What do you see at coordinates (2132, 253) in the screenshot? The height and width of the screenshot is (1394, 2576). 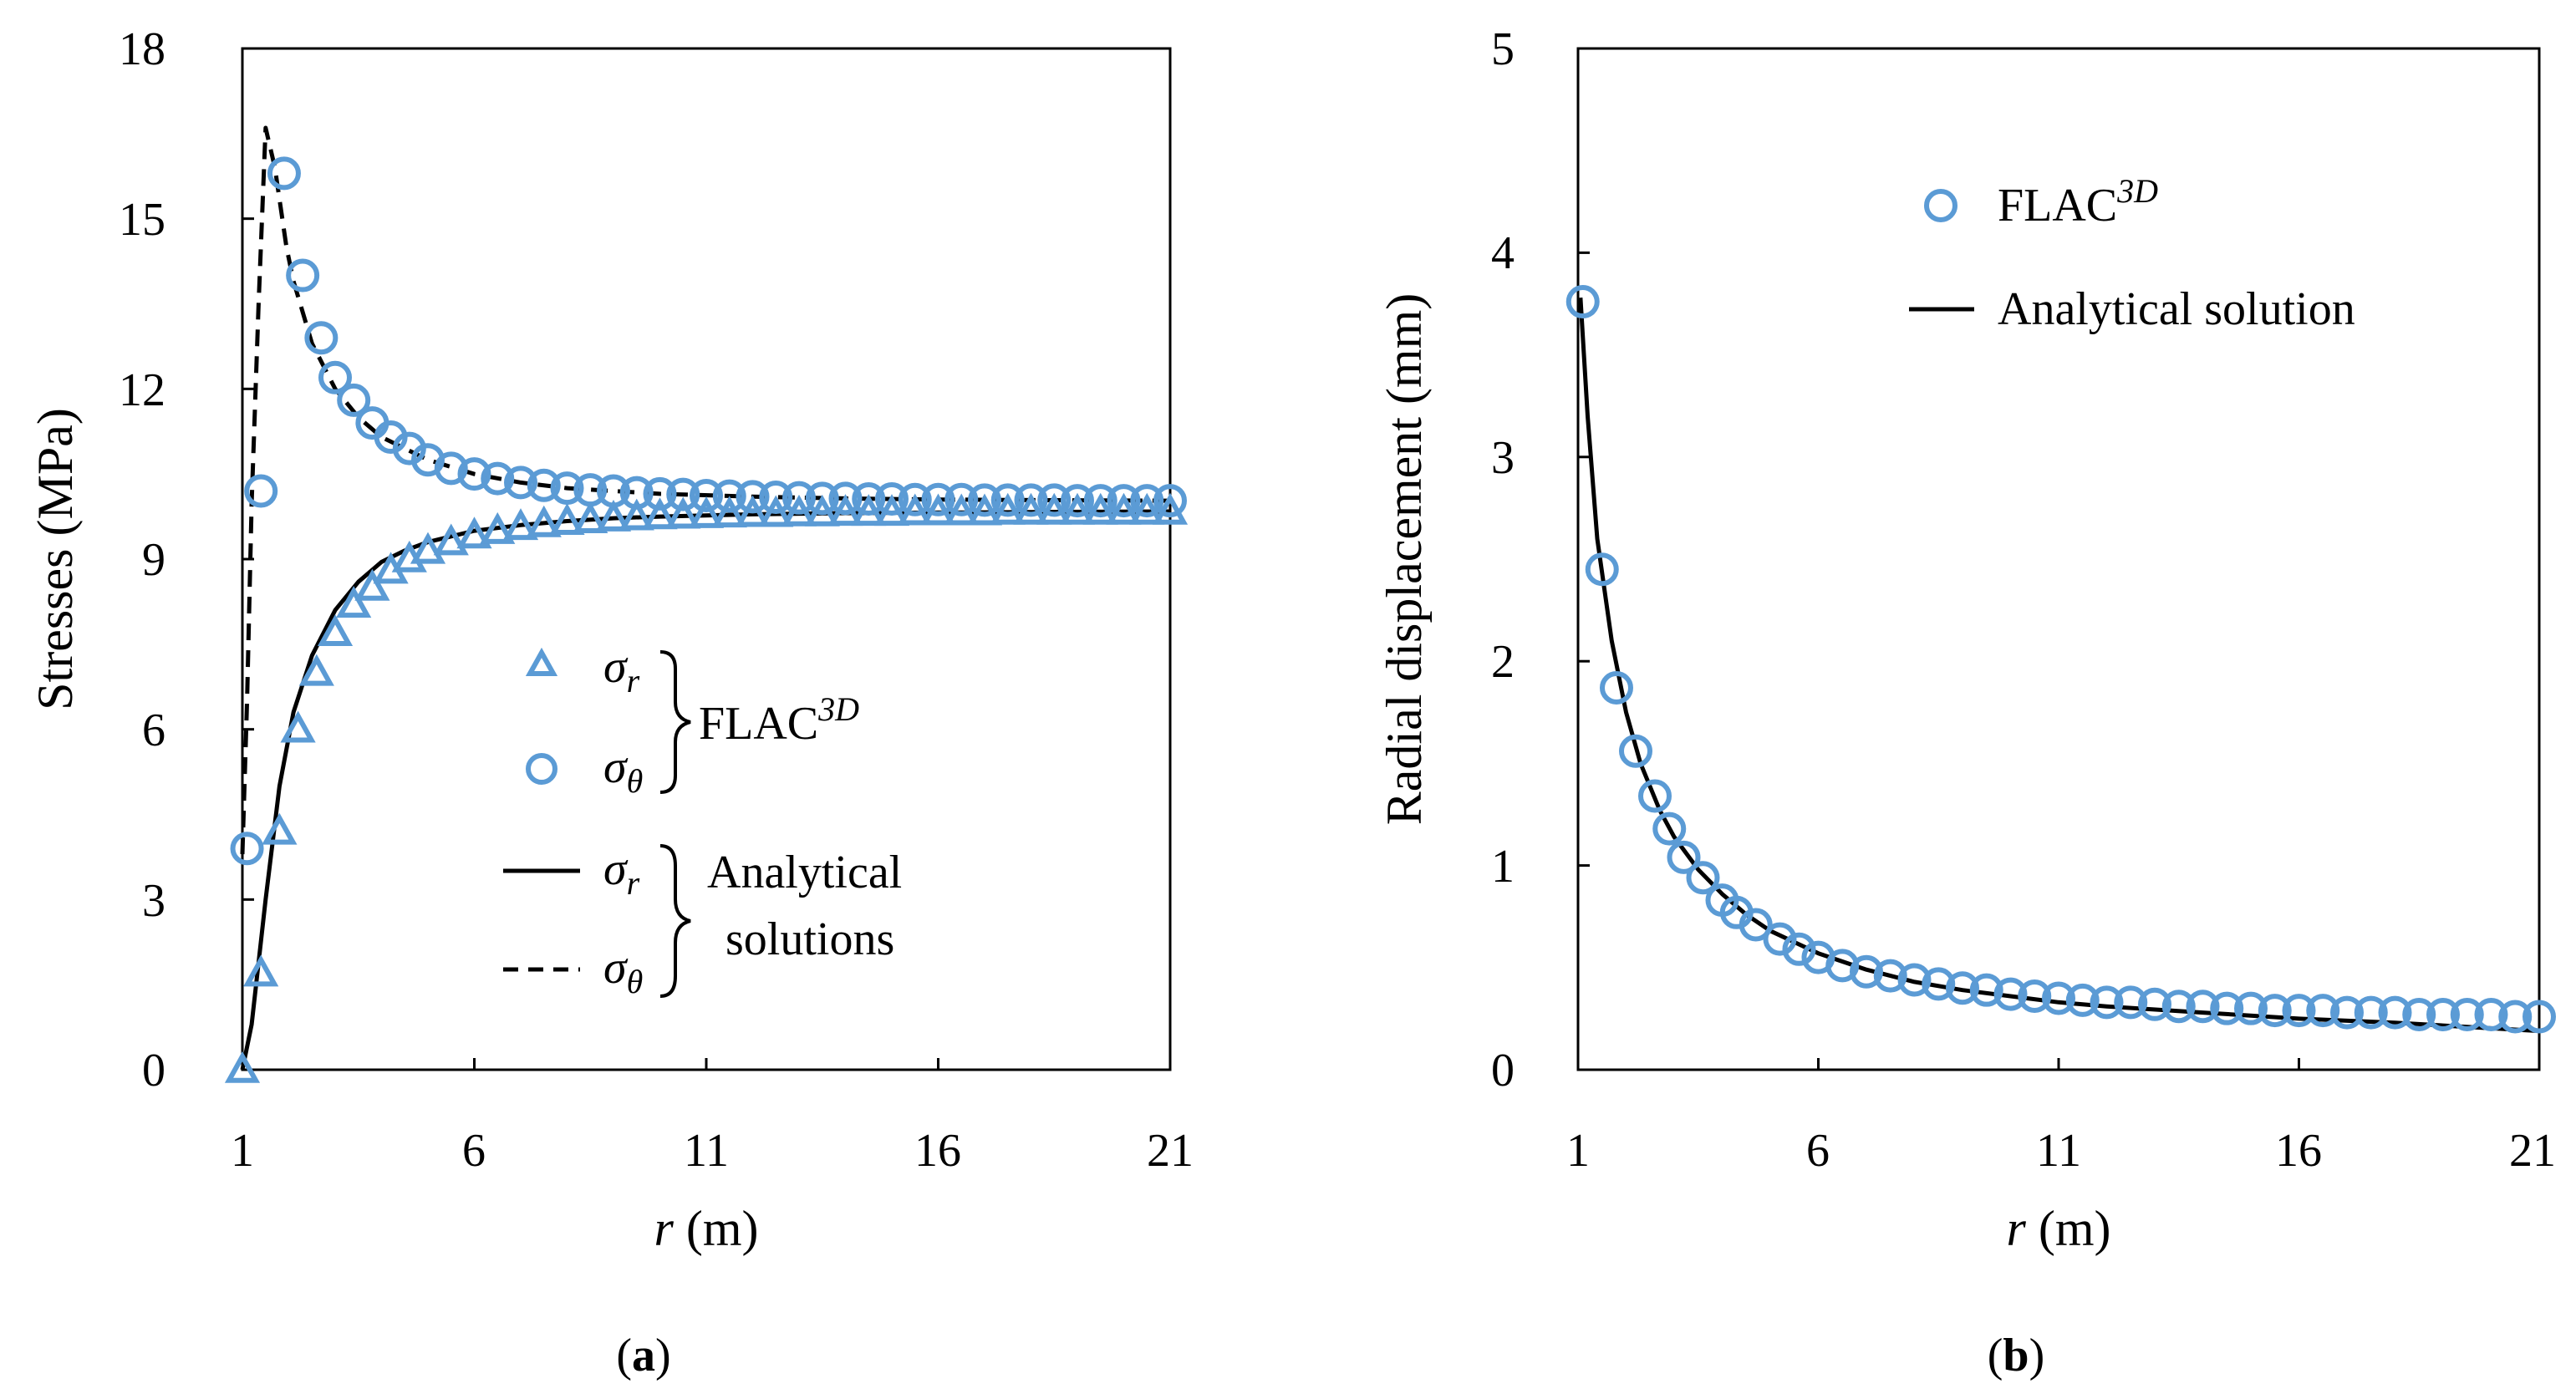 I see `legend-b: FLAC3D Analytical solution` at bounding box center [2132, 253].